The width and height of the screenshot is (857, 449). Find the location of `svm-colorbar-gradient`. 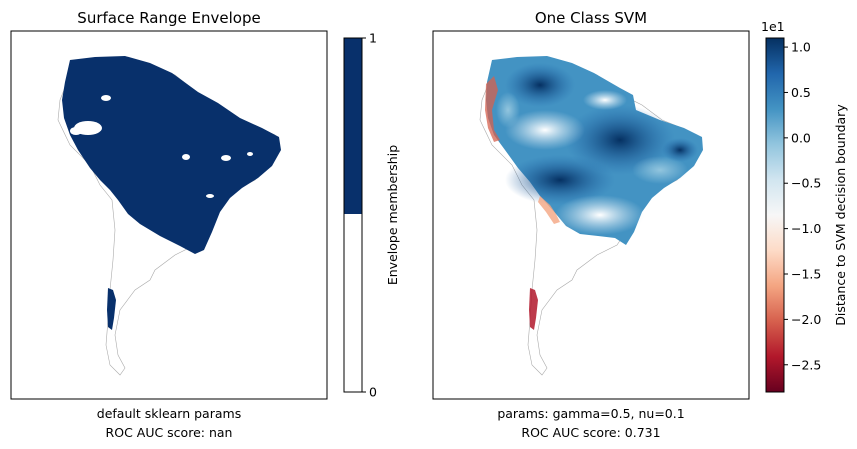

svm-colorbar-gradient is located at coordinates (775, 215).